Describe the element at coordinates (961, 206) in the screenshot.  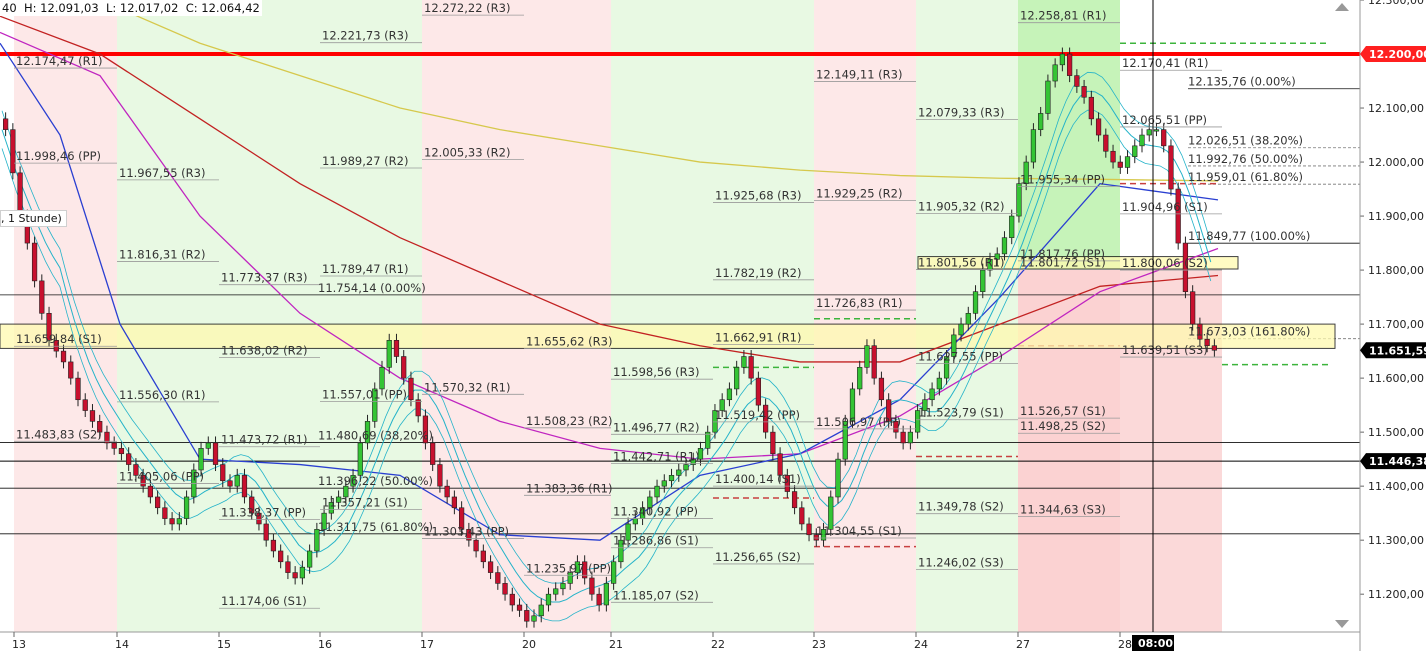
I see `pivot-label: 11.905,32 (R2)` at that location.